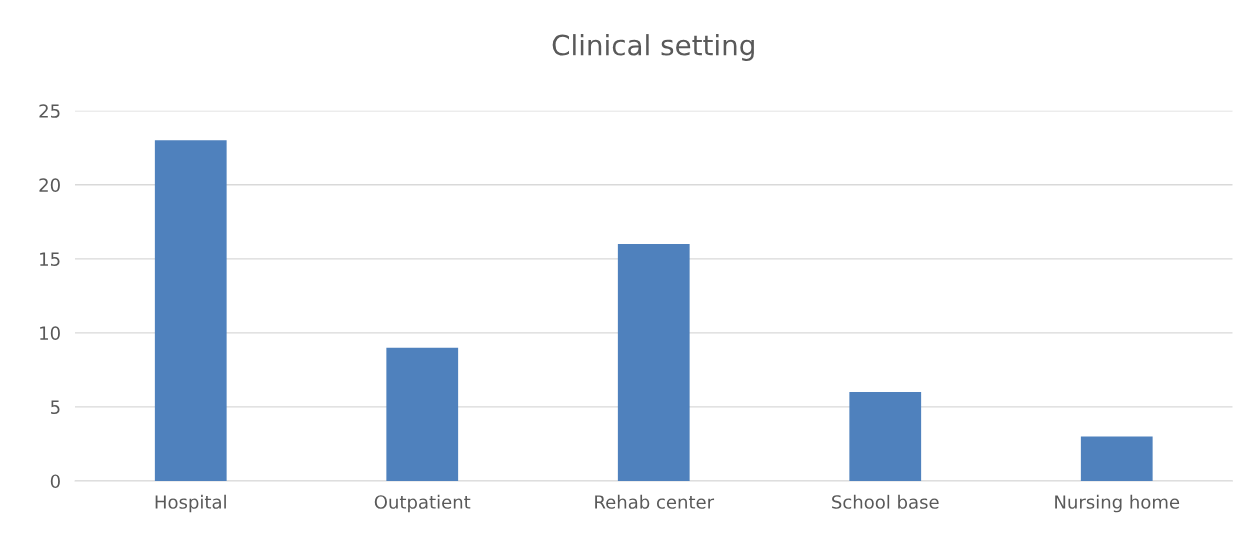 Image resolution: width=1250 pixels, height=535 pixels. I want to click on x-tick-label: Nursing home, so click(1117, 503).